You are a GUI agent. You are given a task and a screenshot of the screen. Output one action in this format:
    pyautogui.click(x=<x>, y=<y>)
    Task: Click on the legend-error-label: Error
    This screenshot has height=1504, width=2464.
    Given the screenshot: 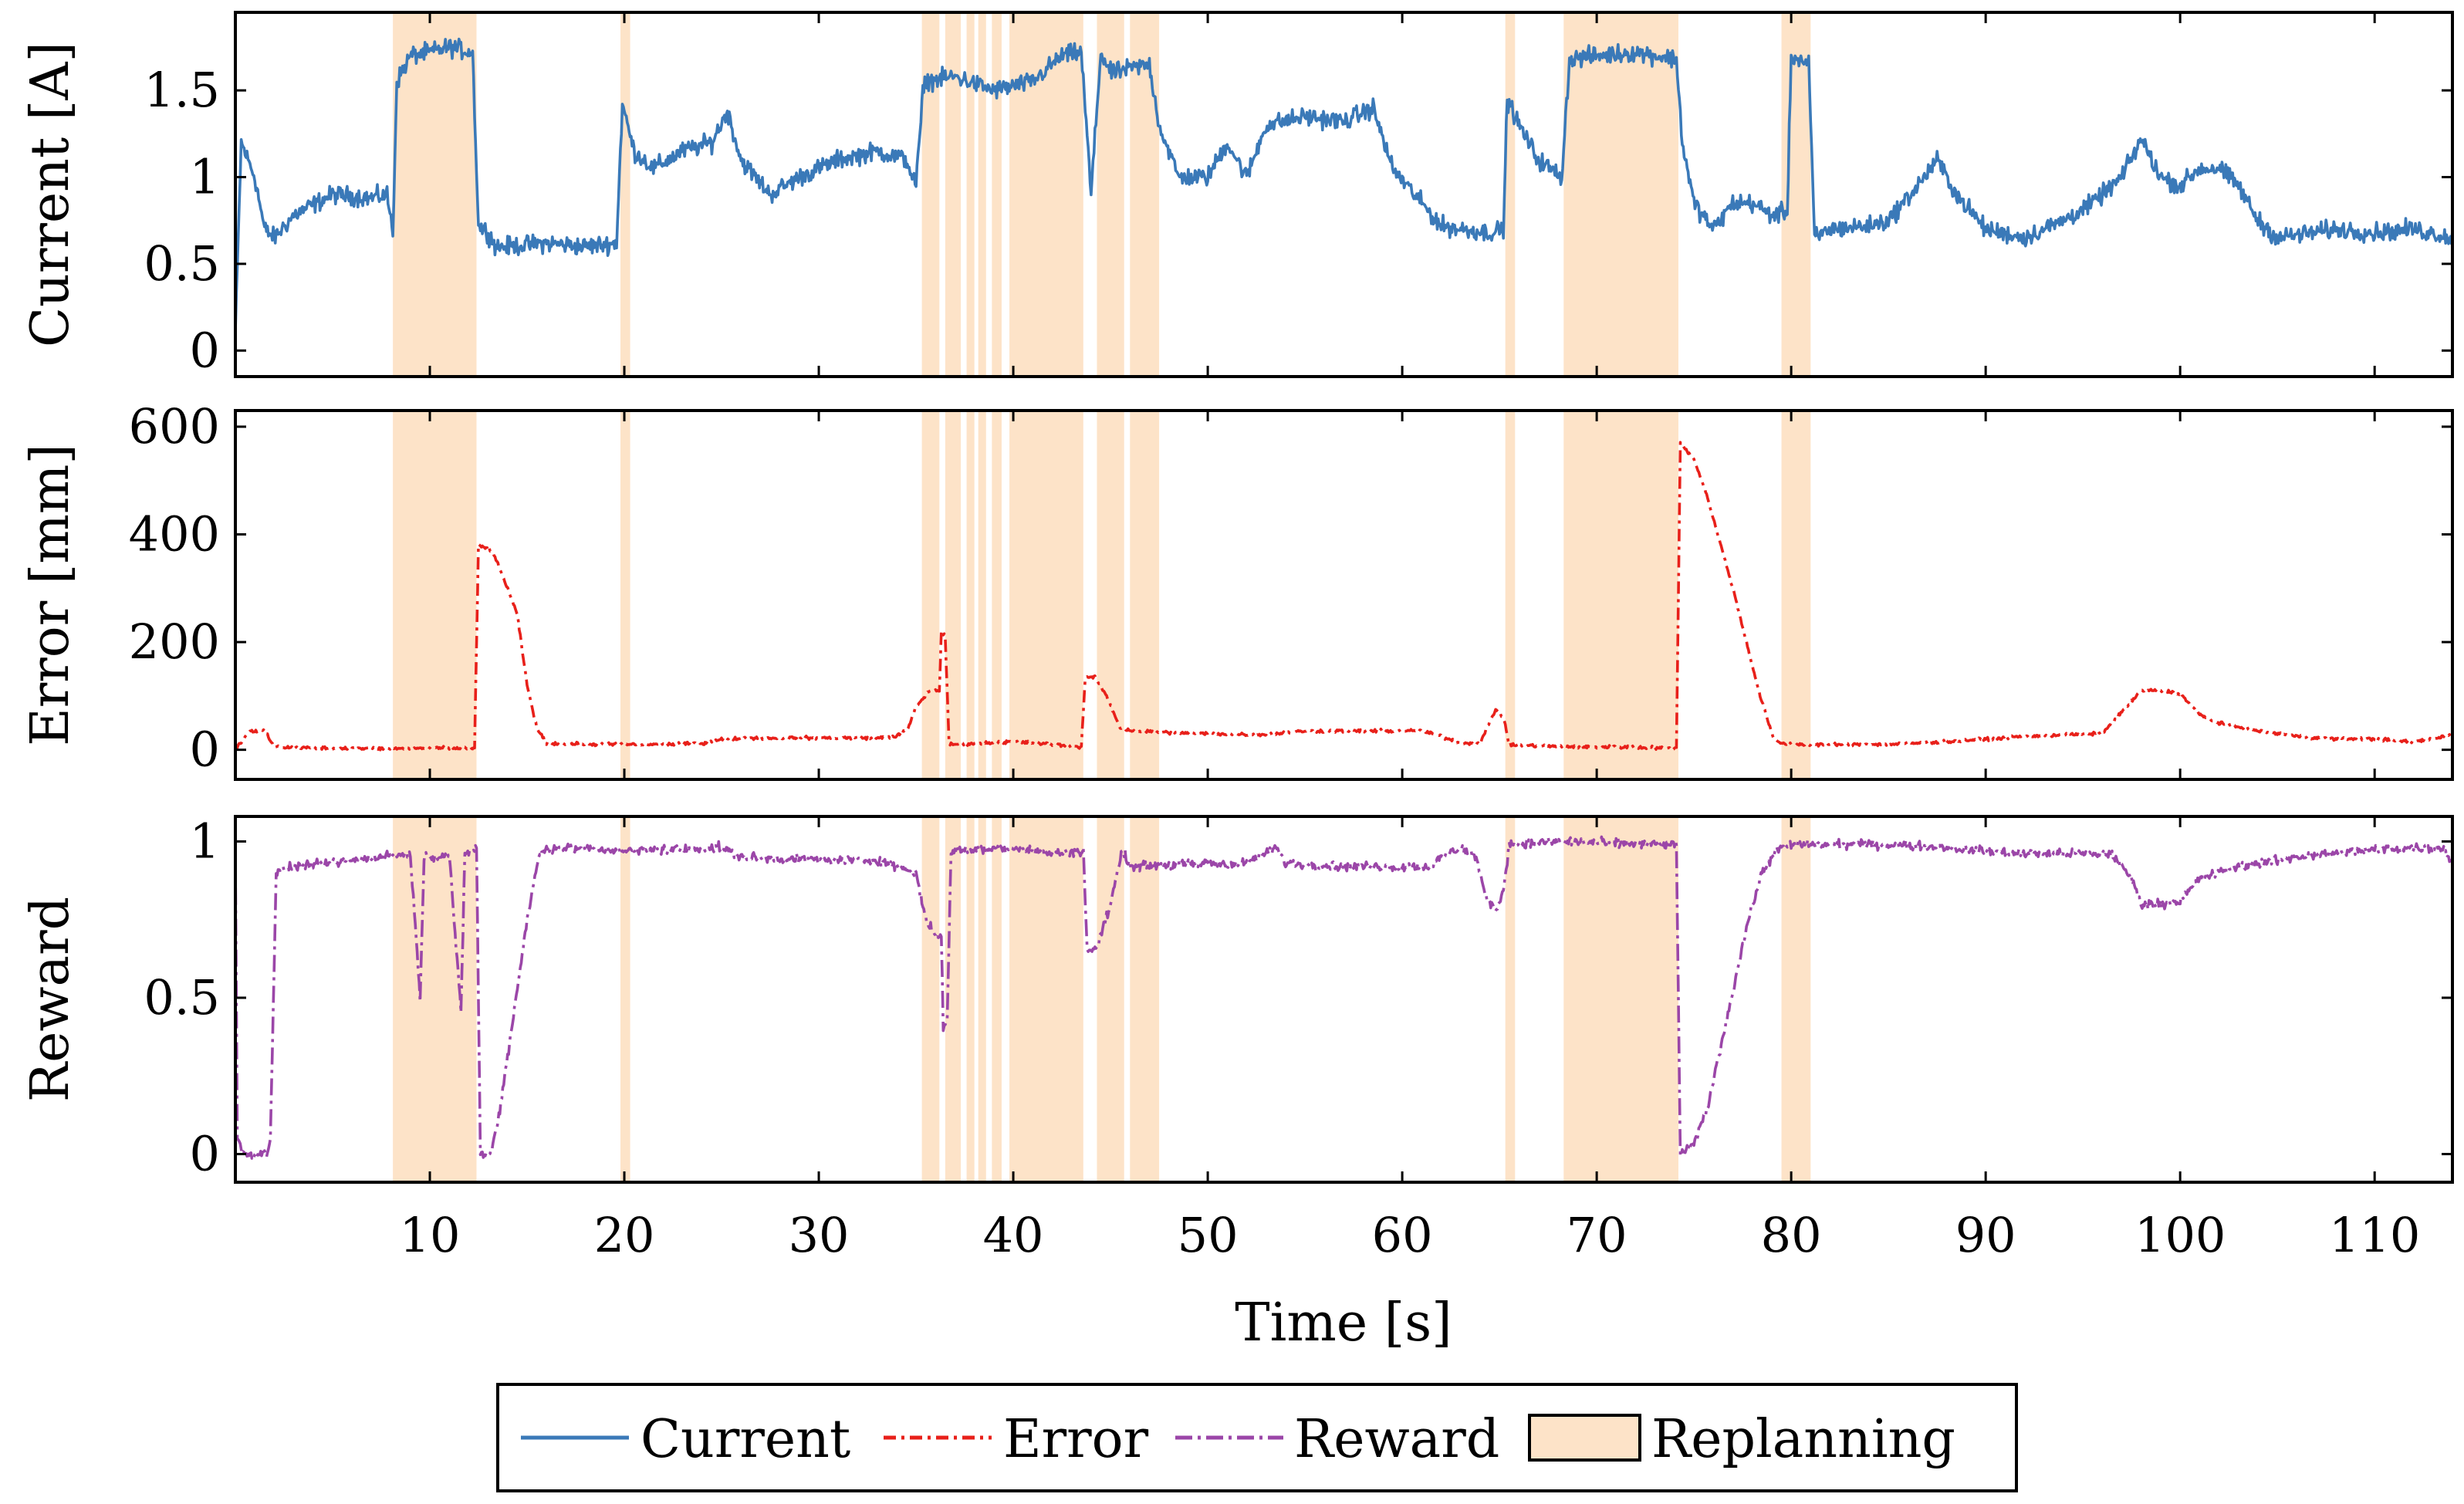 What is the action you would take?
    pyautogui.click(x=1076, y=1440)
    